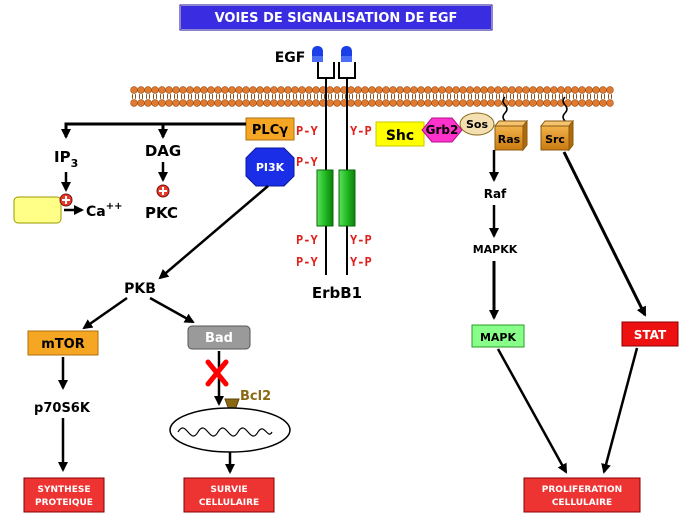 The width and height of the screenshot is (689, 524). I want to click on egf-label: EGF, so click(290, 58).